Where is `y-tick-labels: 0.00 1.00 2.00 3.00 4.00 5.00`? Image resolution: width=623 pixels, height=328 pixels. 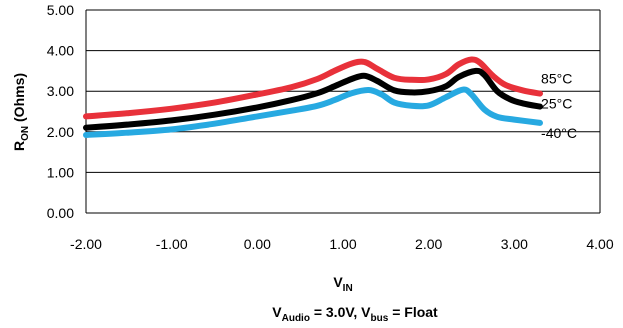
y-tick-labels: 0.00 1.00 2.00 3.00 4.00 5.00 is located at coordinates (60, 111).